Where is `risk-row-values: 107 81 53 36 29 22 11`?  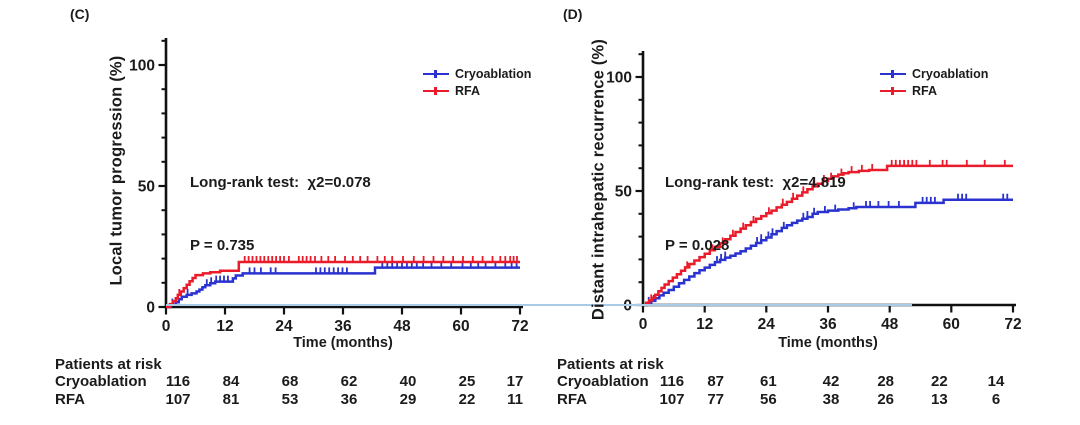
risk-row-values: 107 81 53 36 29 22 11 is located at coordinates (540, 399).